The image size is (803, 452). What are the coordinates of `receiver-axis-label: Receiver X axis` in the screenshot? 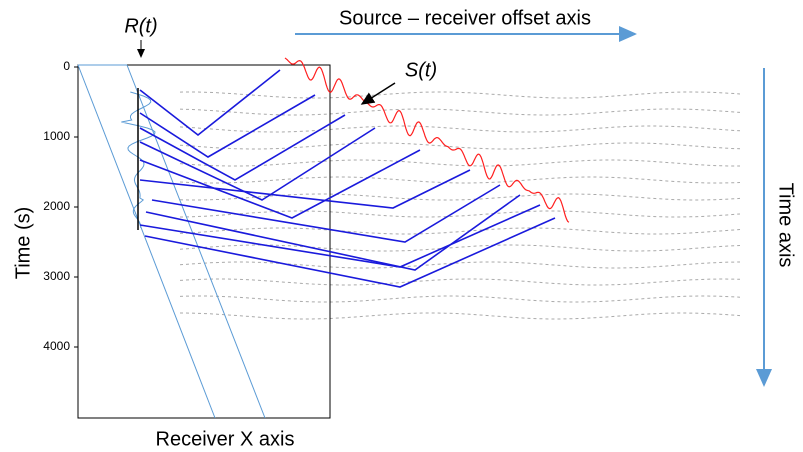 It's located at (225, 439).